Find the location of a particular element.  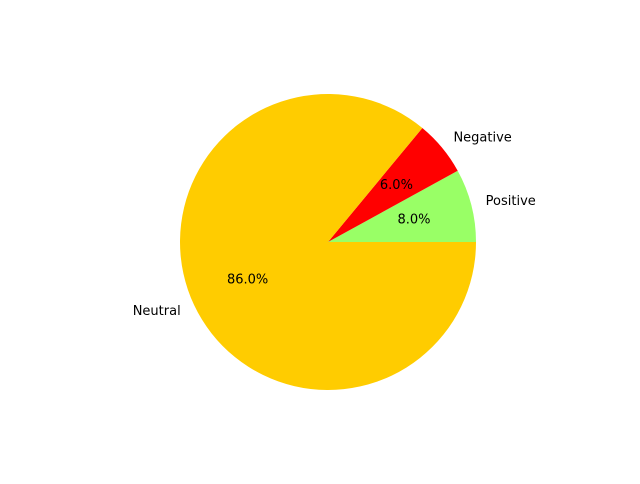

pie-slice-negative is located at coordinates (393, 184).